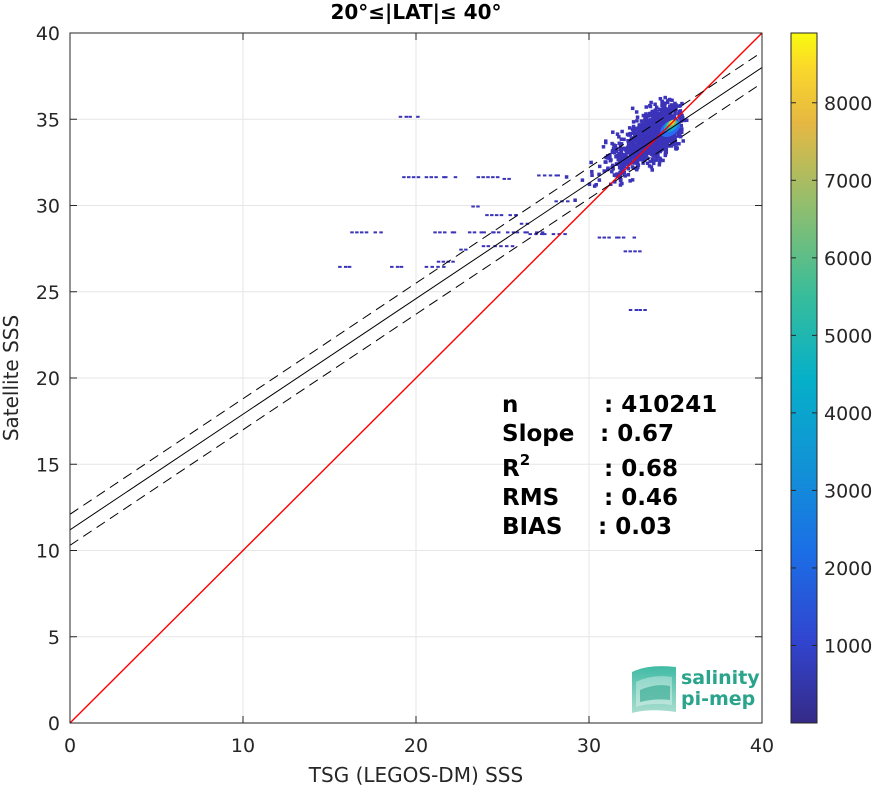  Describe the element at coordinates (654, 689) in the screenshot. I see `wave-logo-icon` at that location.